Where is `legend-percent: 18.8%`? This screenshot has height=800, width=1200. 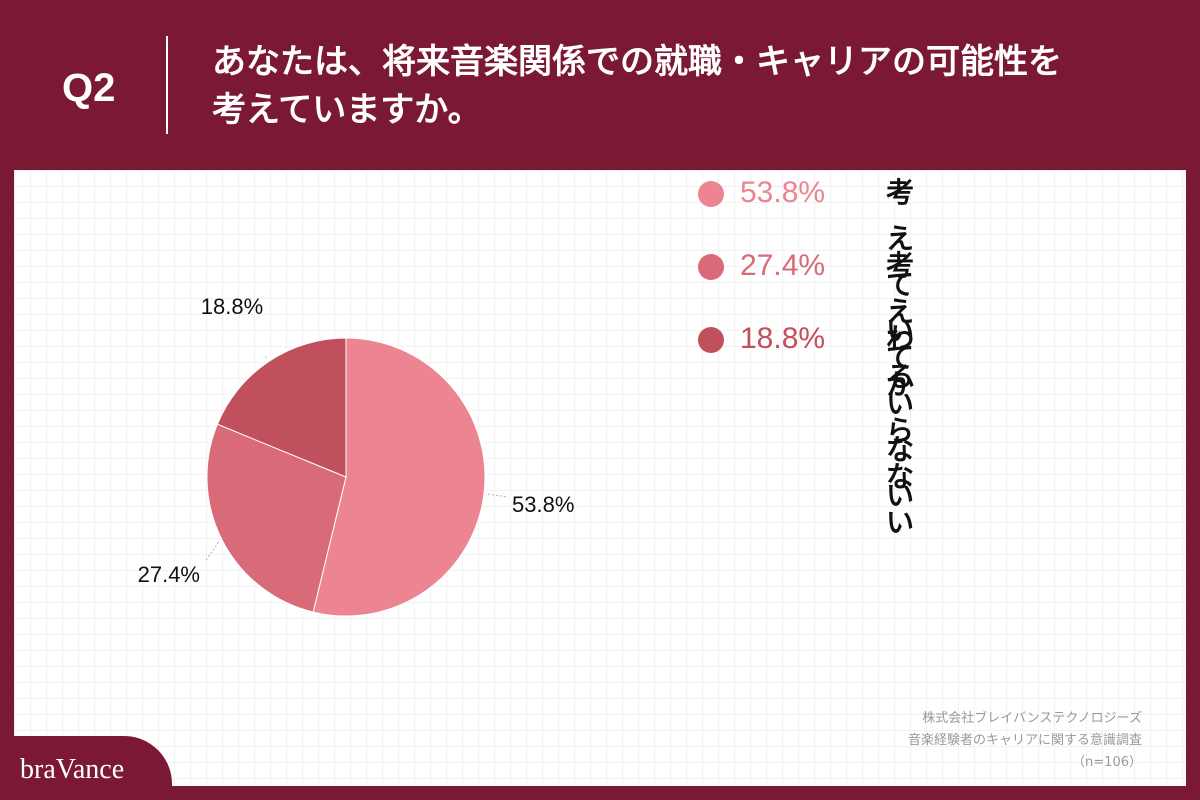 legend-percent: 18.8% is located at coordinates (783, 338).